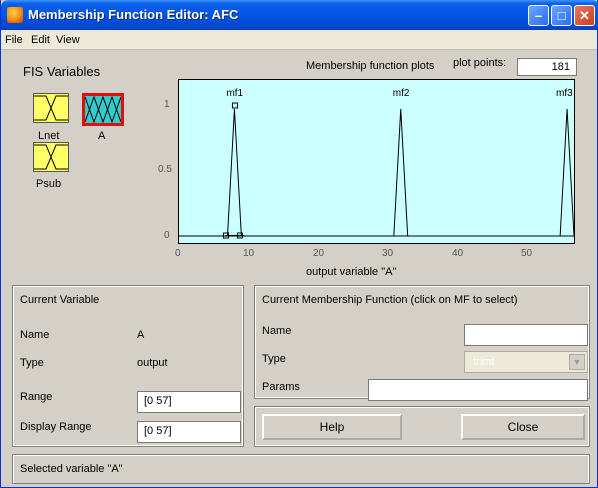 Image resolution: width=598 pixels, height=488 pixels. What do you see at coordinates (14, 40) in the screenshot?
I see `menu-file: File` at bounding box center [14, 40].